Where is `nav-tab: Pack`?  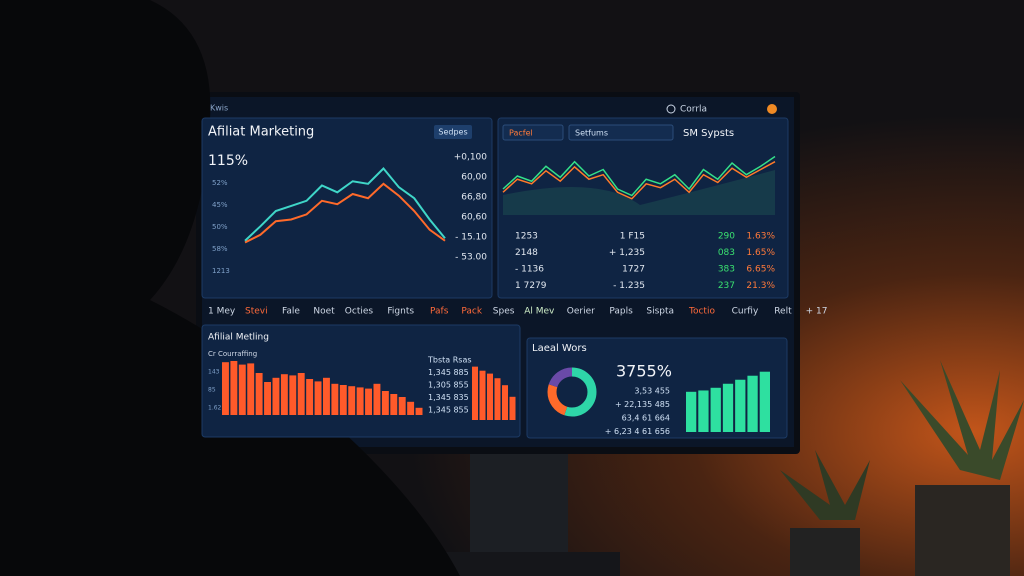 nav-tab: Pack is located at coordinates (471, 312).